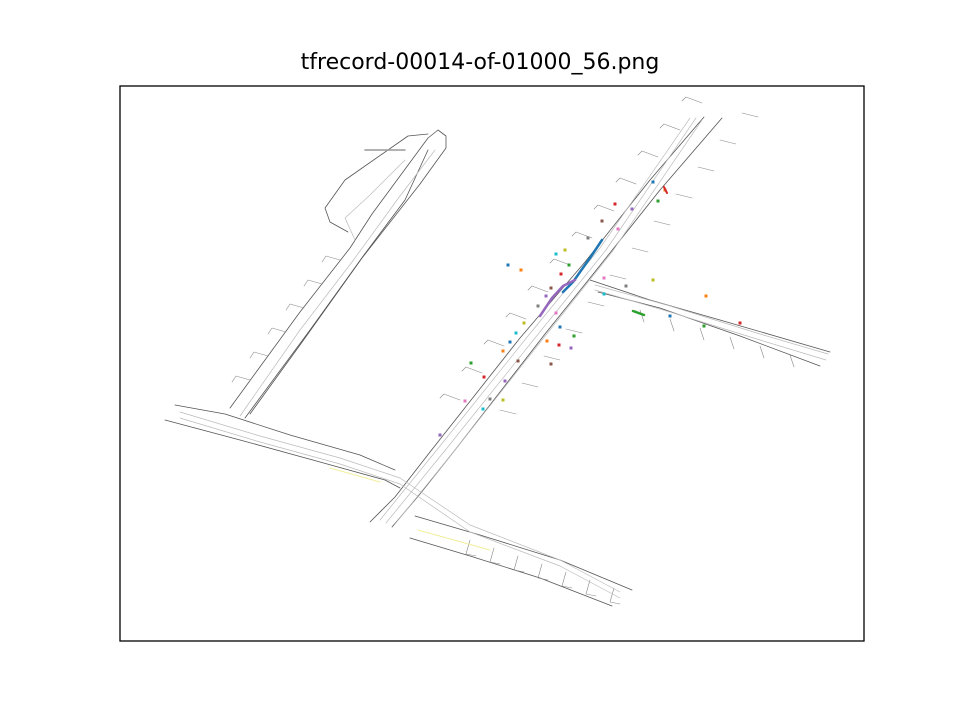 This screenshot has width=960, height=720. I want to click on trajectory-blue, so click(582, 266).